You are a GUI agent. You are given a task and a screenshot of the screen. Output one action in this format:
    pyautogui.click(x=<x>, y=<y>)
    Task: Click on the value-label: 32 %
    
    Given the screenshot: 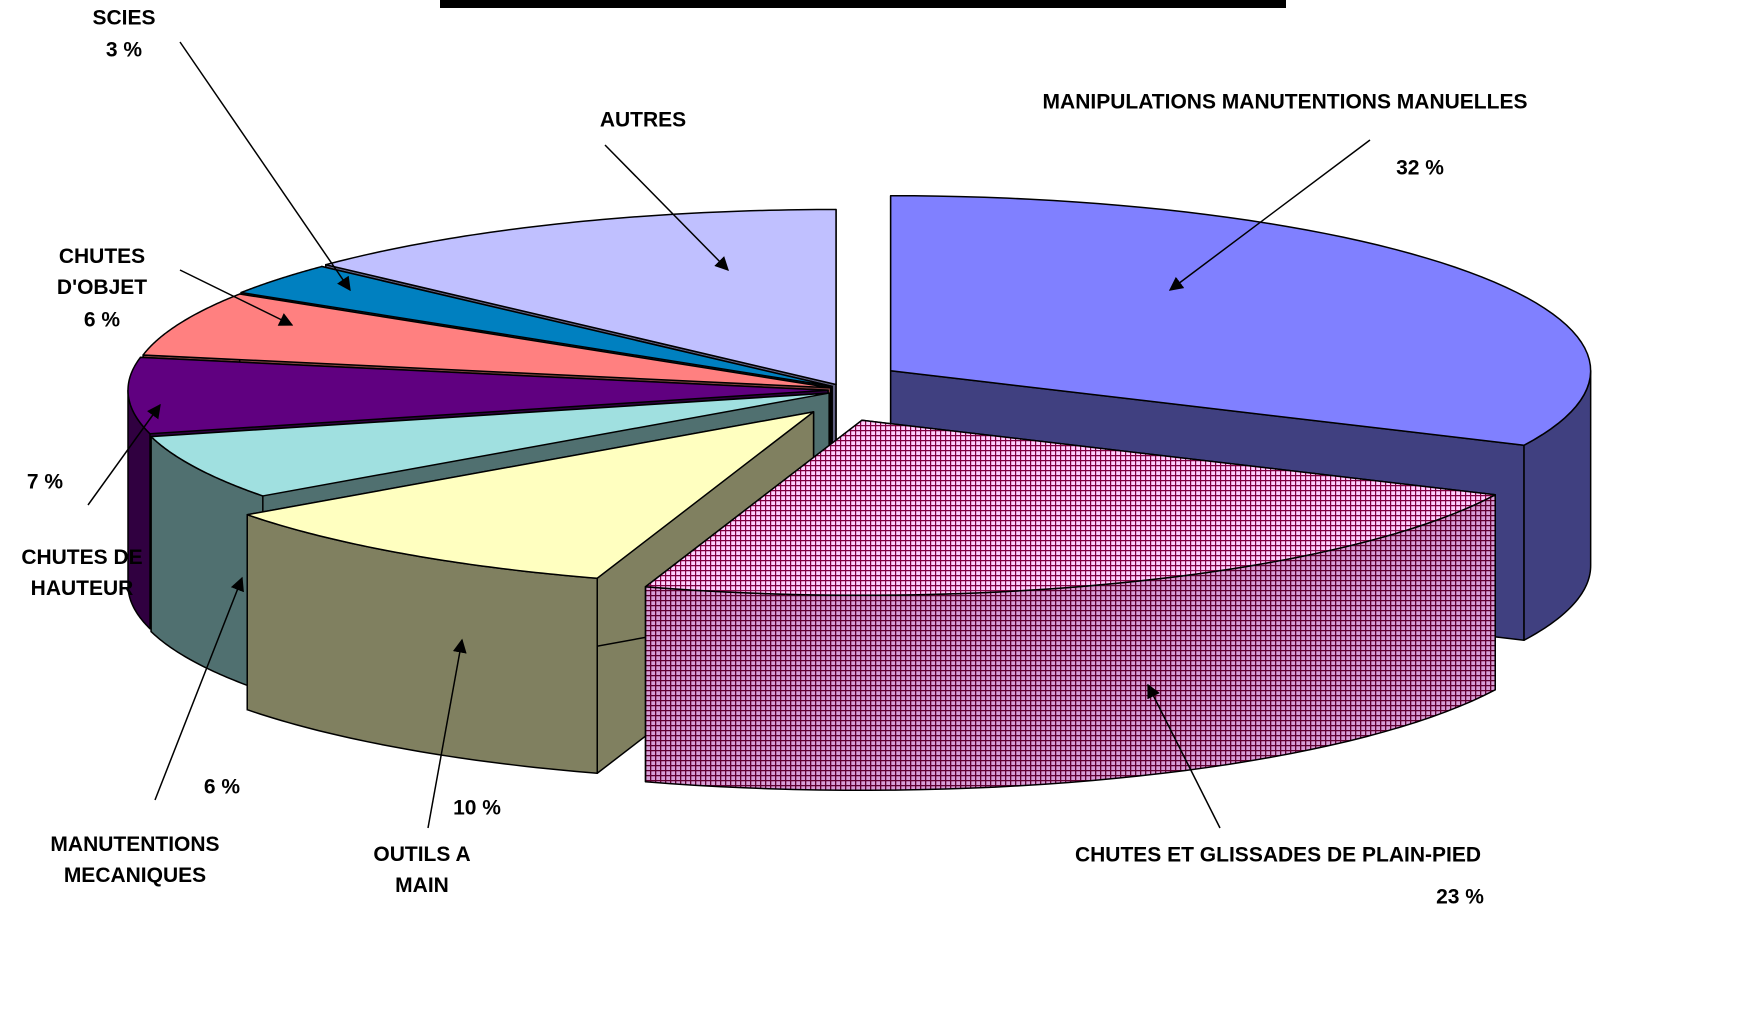 What is the action you would take?
    pyautogui.click(x=1420, y=168)
    